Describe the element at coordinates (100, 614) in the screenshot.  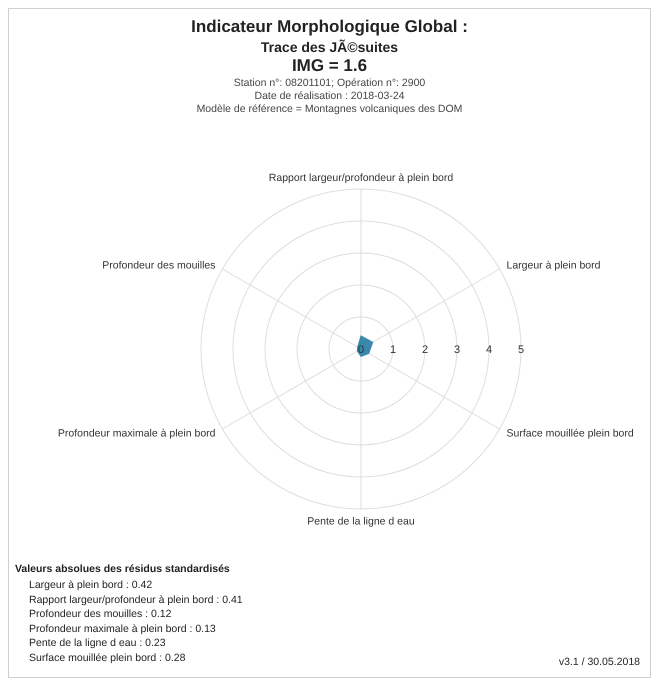
I see `text: Profondeur des mouilles : 0.12` at that location.